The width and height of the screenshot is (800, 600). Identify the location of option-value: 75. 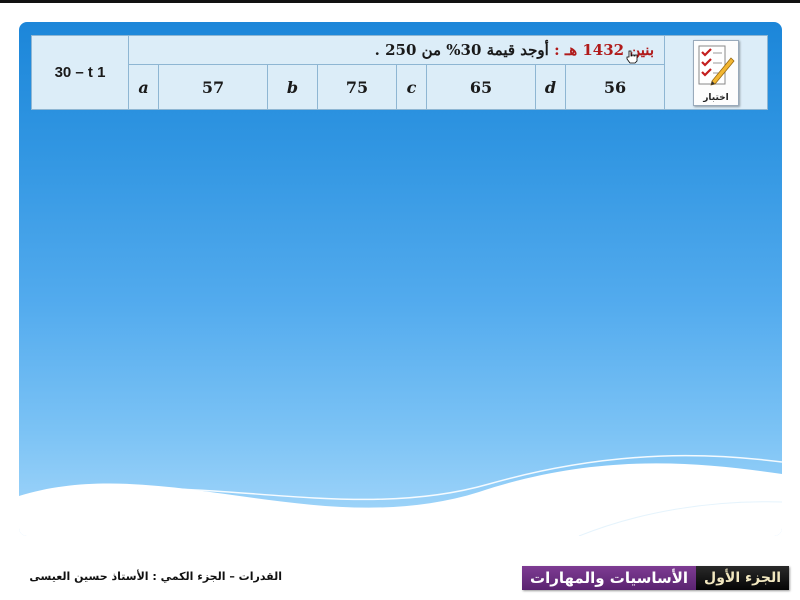
(357, 87).